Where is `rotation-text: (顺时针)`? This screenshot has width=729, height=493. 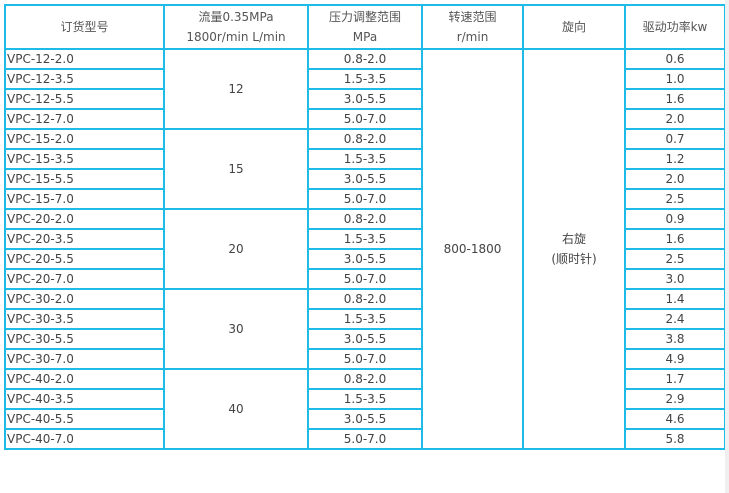
rotation-text: (顺时针) is located at coordinates (574, 259).